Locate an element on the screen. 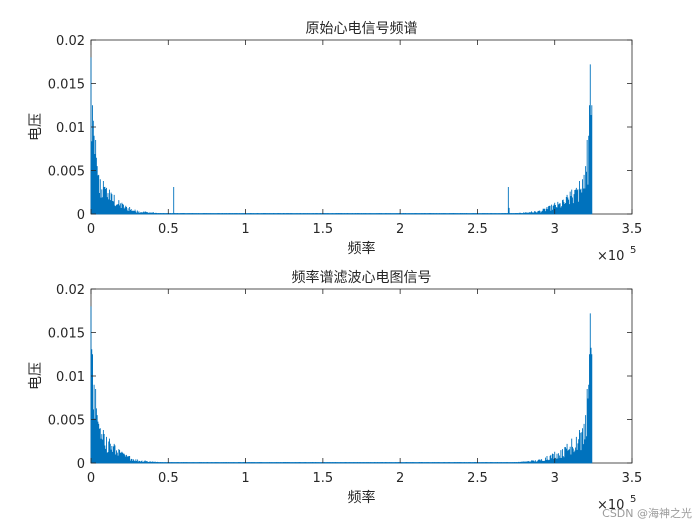  y-axis-label-1: 电压 is located at coordinates (36, 127).